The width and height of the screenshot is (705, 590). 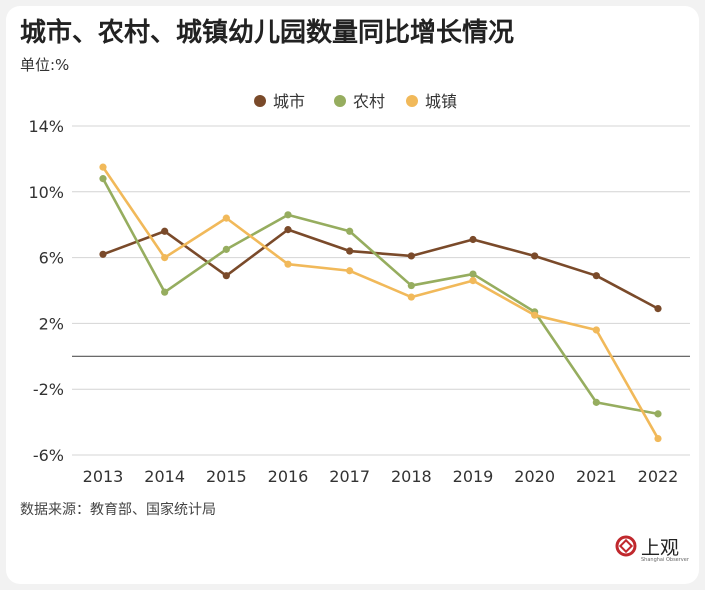 I want to click on x-tick-label: 2019, so click(x=473, y=476).